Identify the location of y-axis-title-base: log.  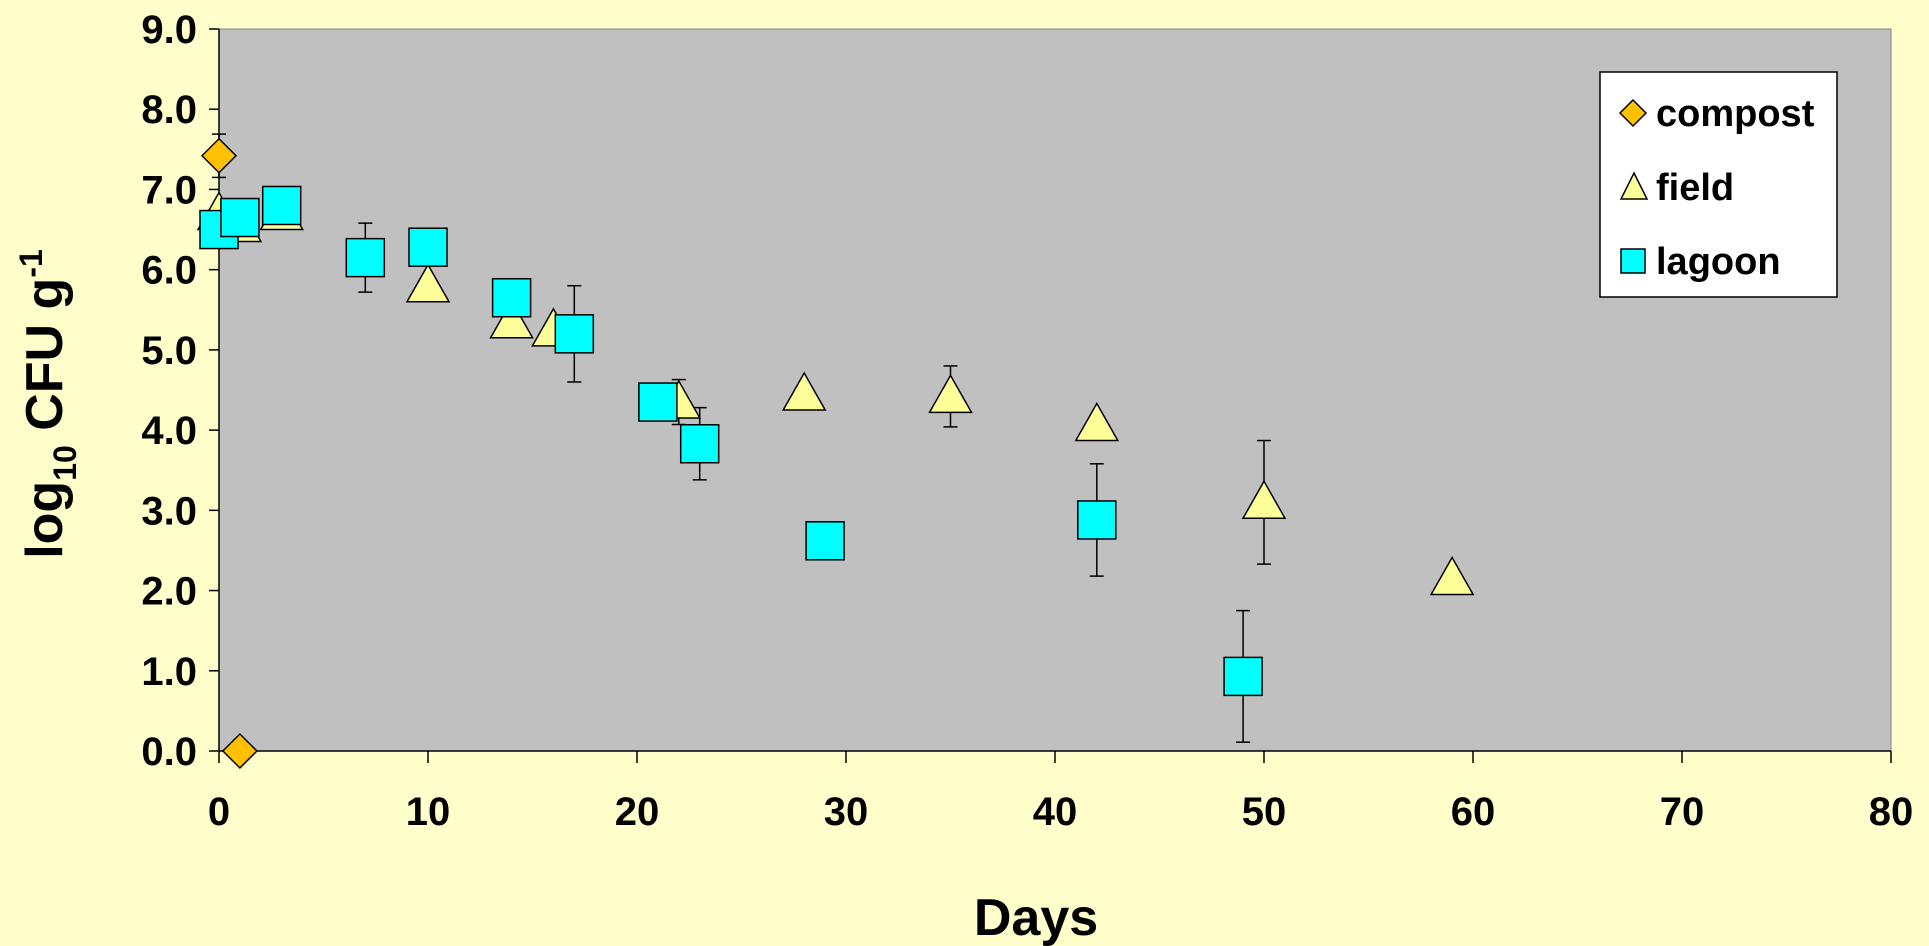
(45, 520).